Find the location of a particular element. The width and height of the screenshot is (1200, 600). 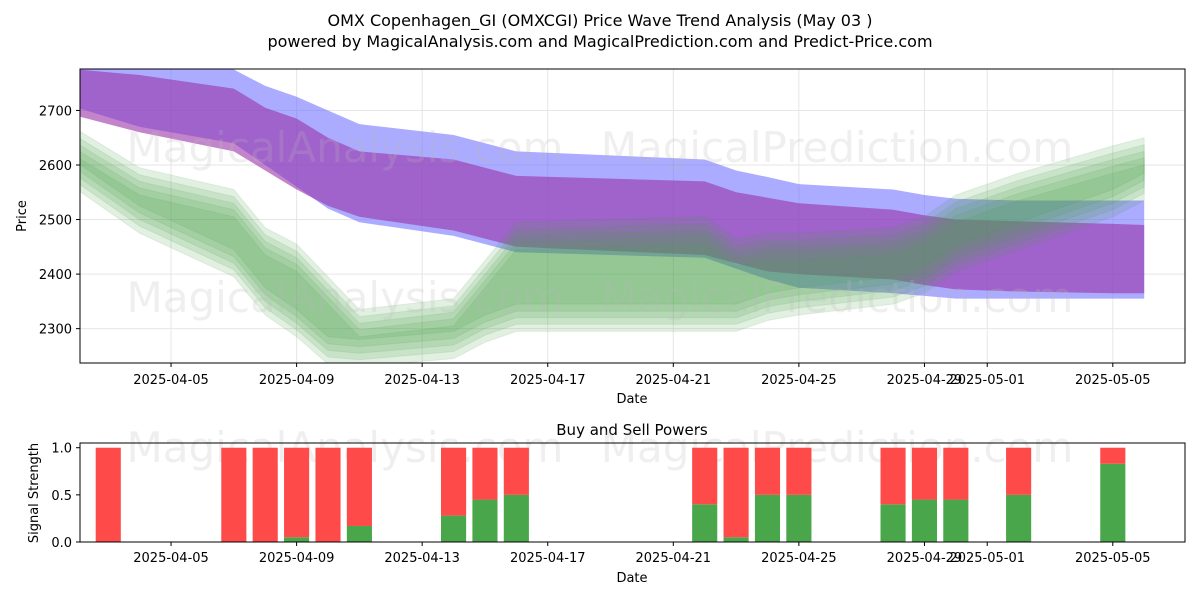

price-y-tick-label: 2600 is located at coordinates (55, 166).